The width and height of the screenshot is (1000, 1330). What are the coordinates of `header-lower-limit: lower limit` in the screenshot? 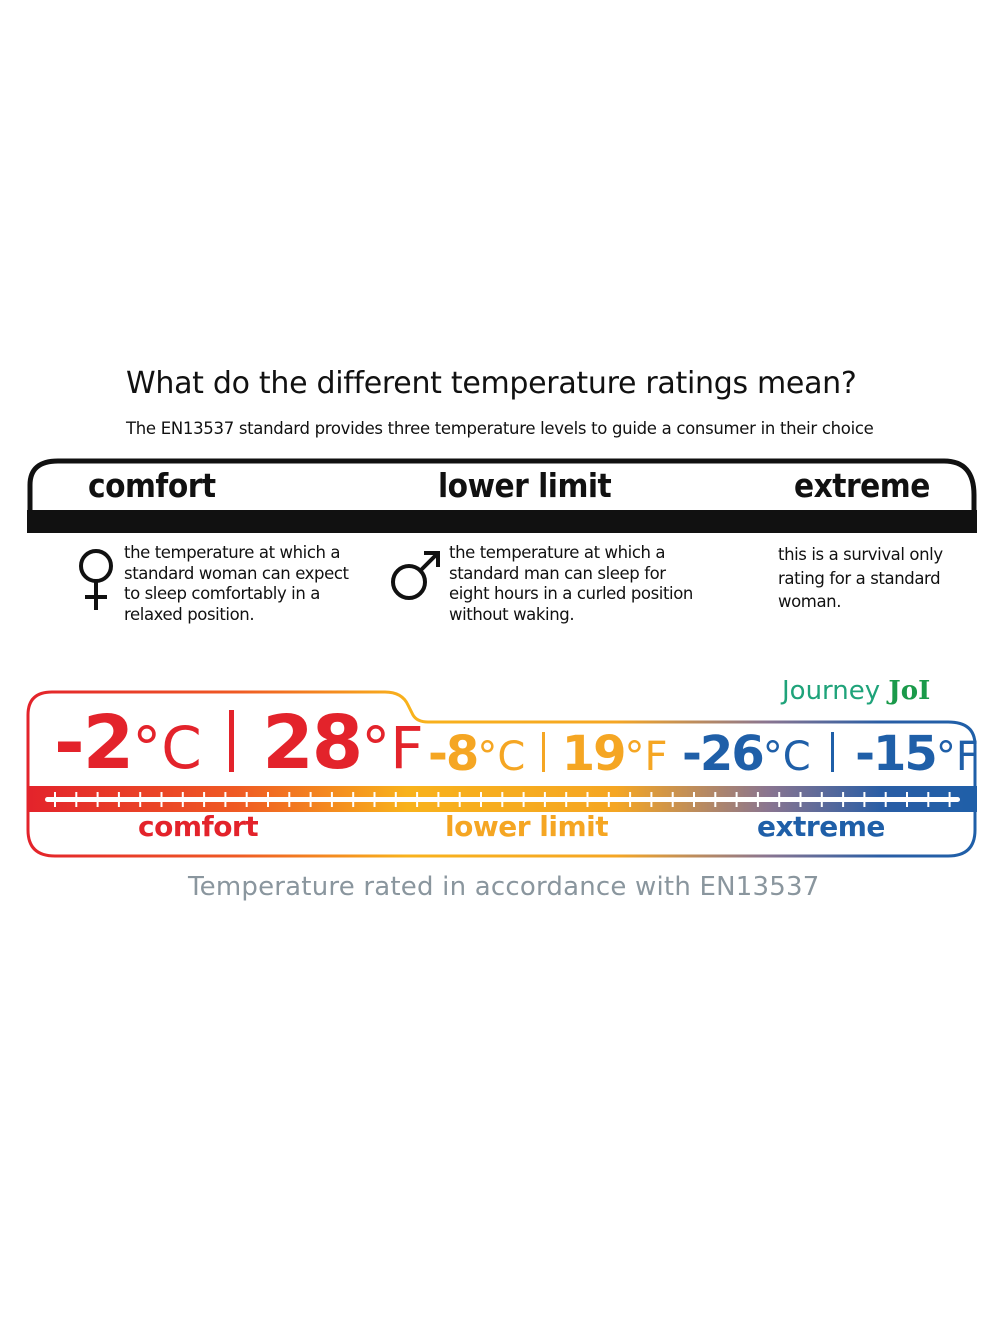 It's located at (525, 485).